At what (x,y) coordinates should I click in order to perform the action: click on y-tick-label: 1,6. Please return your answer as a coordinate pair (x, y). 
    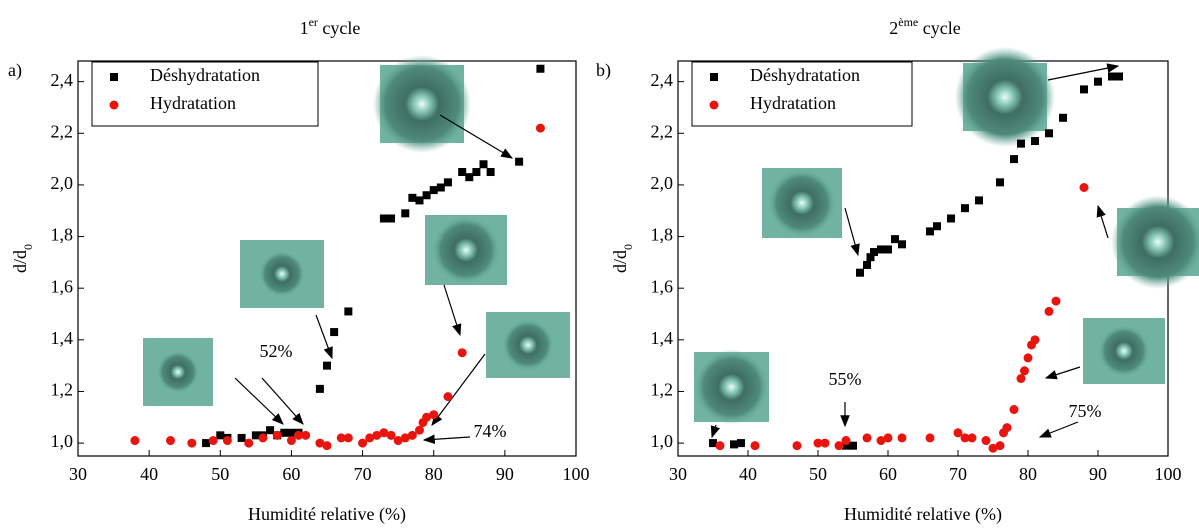
    Looking at the image, I should click on (662, 286).